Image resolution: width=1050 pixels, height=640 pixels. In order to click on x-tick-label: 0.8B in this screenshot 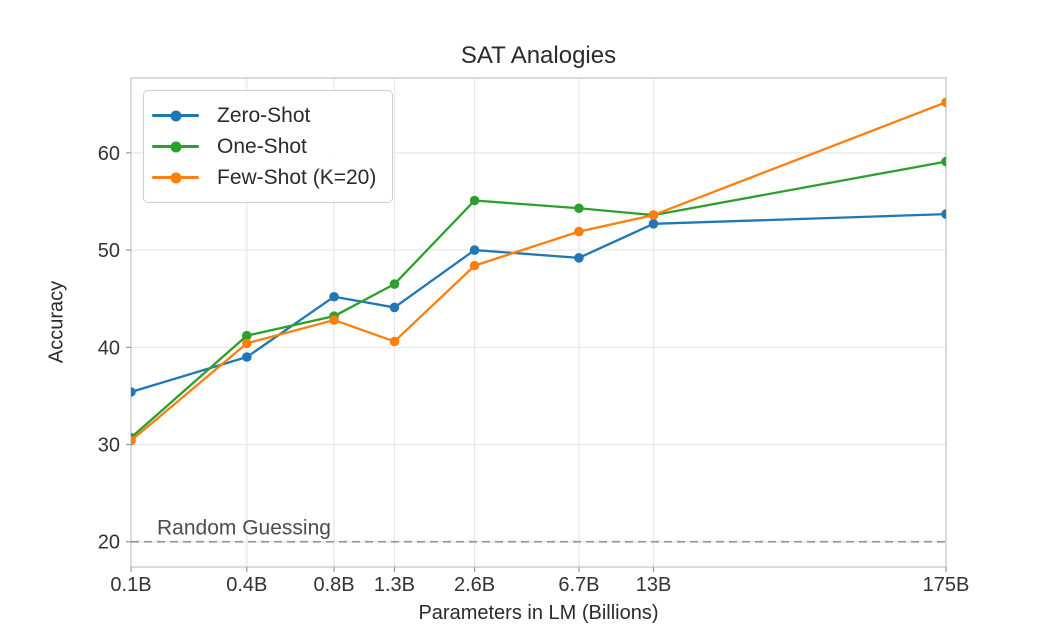, I will do `click(333, 585)`.